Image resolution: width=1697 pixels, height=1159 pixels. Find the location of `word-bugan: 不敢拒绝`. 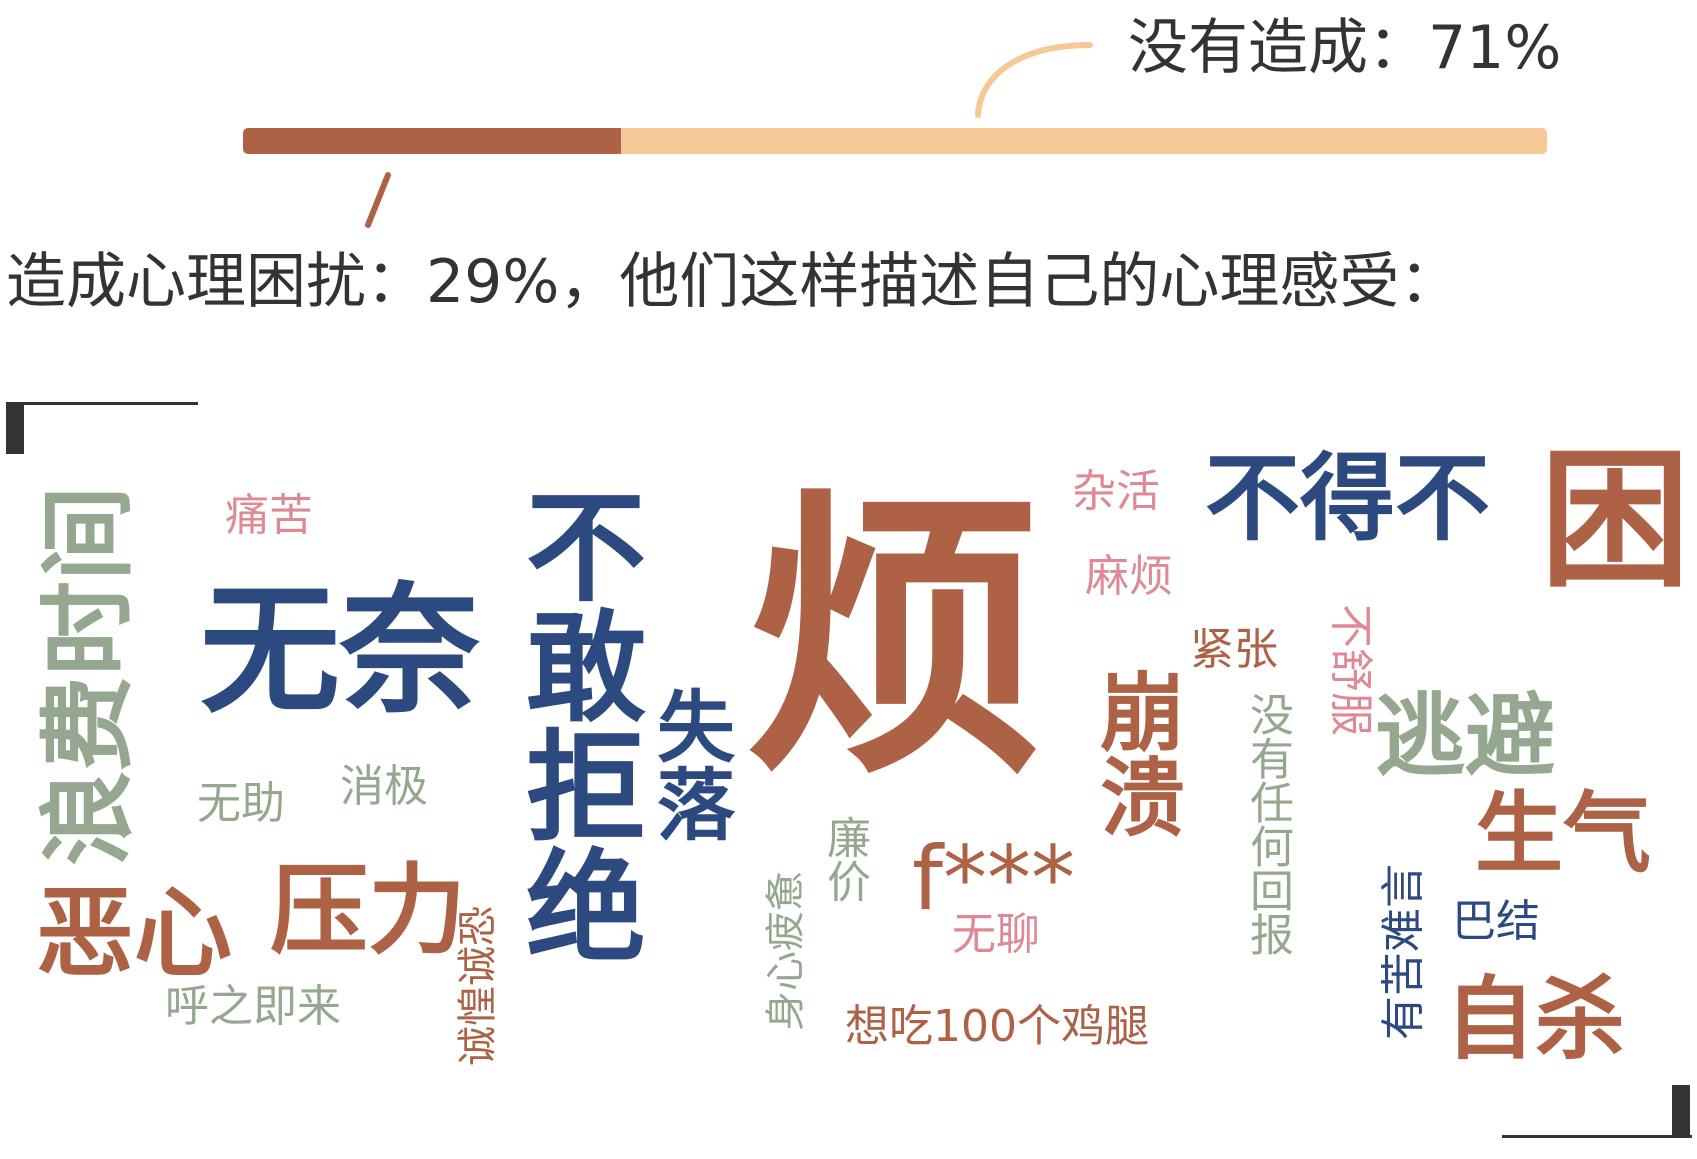

word-bugan: 不敢拒绝 is located at coordinates (574, 724).